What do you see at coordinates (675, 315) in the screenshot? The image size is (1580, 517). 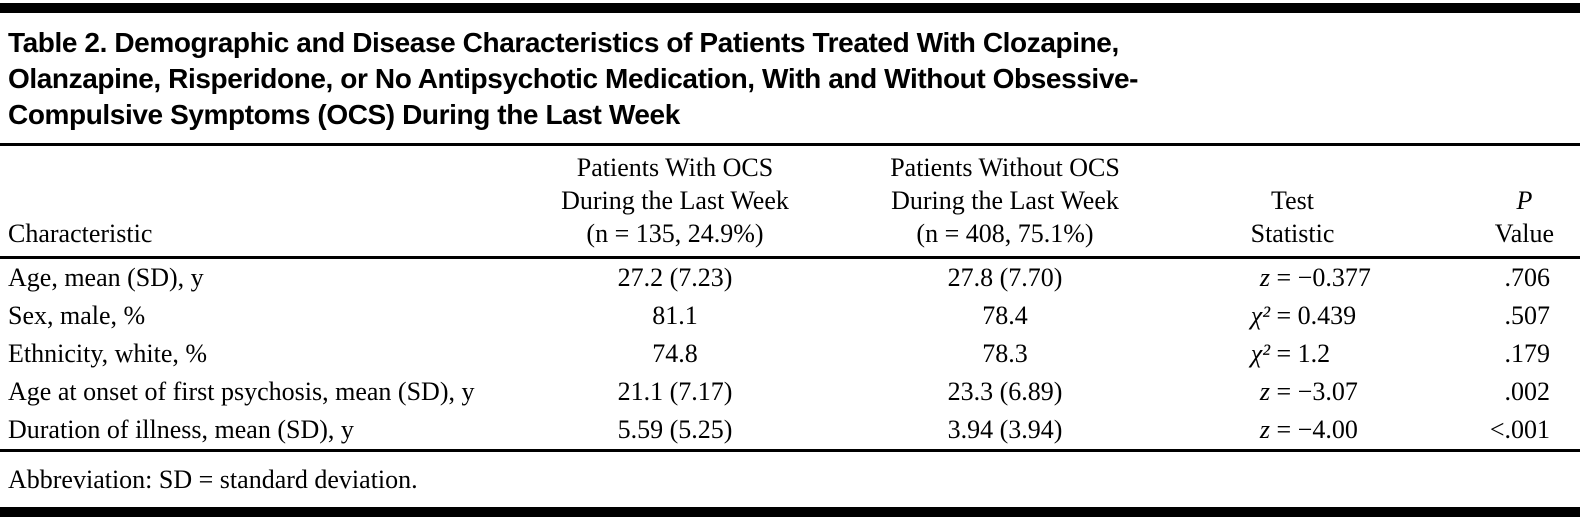 I see `cell-with-ocs: 81.1` at bounding box center [675, 315].